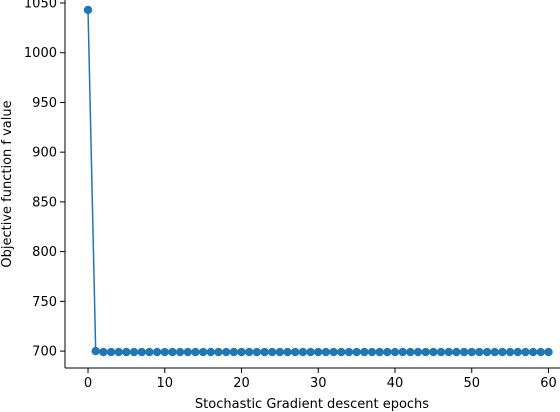  What do you see at coordinates (44, 153) in the screenshot?
I see `y-tick-label: 900` at bounding box center [44, 153].